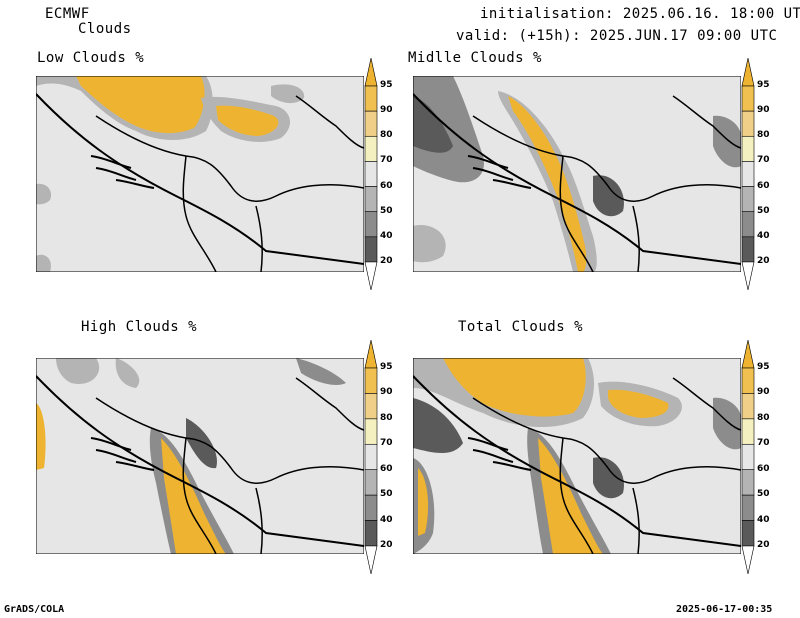  I want to click on footer-left: GrADS/COLA, so click(34, 609).